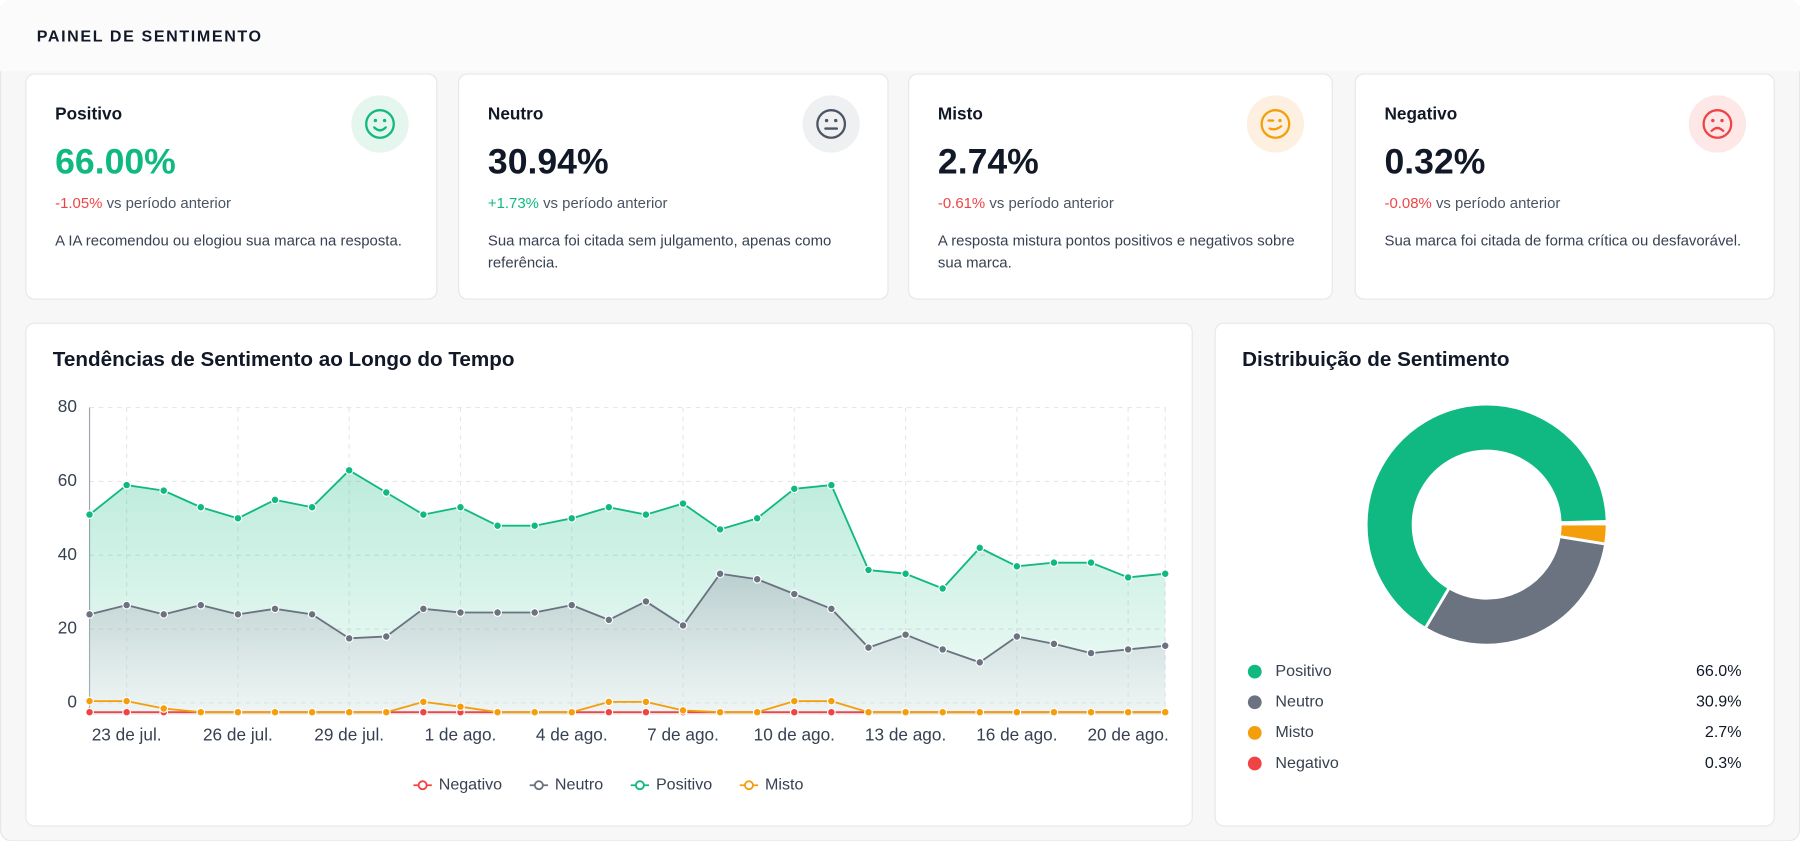 The width and height of the screenshot is (1800, 841). I want to click on x-tick-label: 4 de ago., so click(572, 734).